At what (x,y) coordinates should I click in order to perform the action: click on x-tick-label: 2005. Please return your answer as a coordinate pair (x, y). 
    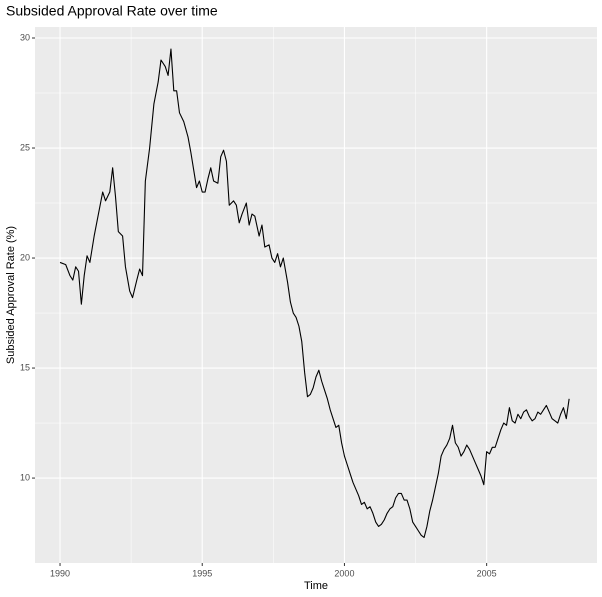
    Looking at the image, I should click on (487, 573).